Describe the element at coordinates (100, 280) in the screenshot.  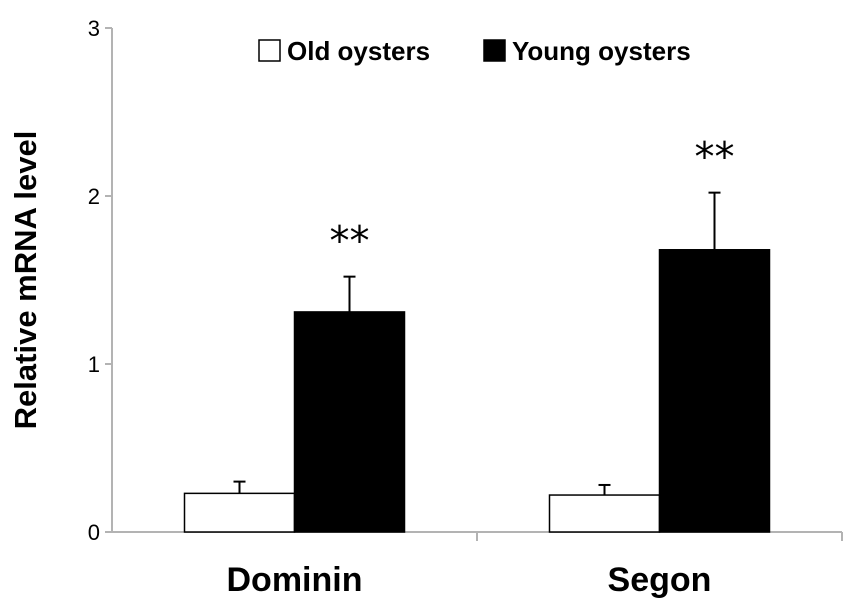
I see `y-ticks: 0 1 2 3` at that location.